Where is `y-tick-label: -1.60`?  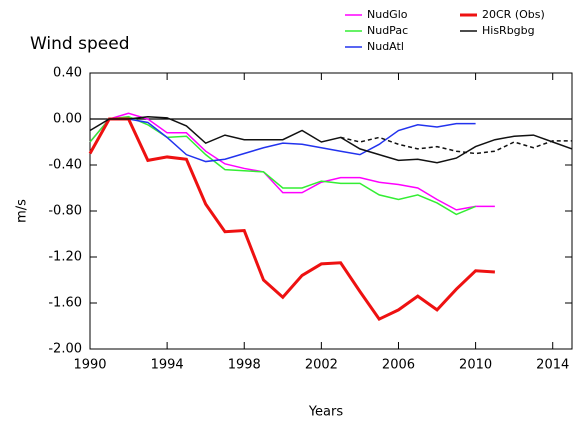
y-tick-label: -1.60 is located at coordinates (65, 303).